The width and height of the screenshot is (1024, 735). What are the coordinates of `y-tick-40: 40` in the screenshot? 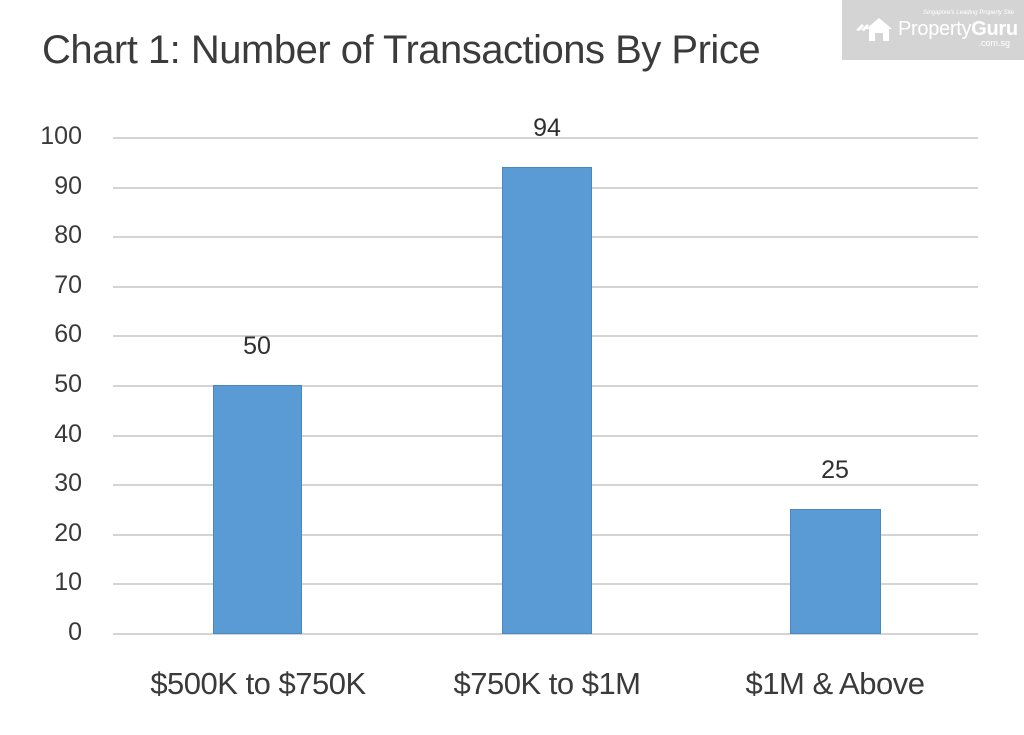 It's located at (68, 434).